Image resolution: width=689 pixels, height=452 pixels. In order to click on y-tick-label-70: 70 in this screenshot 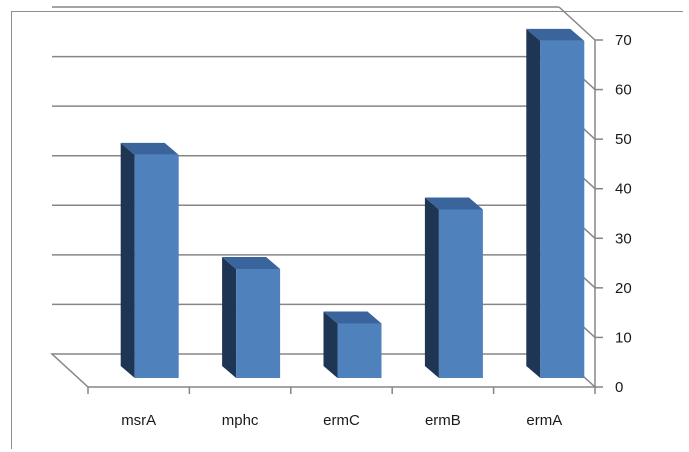, I will do `click(623, 40)`.